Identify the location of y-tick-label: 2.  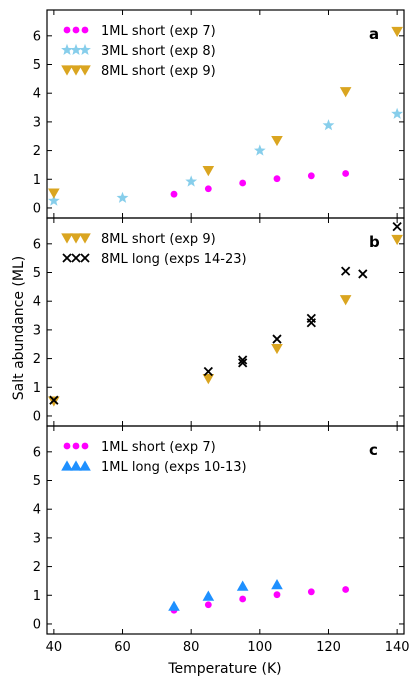
(37, 359).